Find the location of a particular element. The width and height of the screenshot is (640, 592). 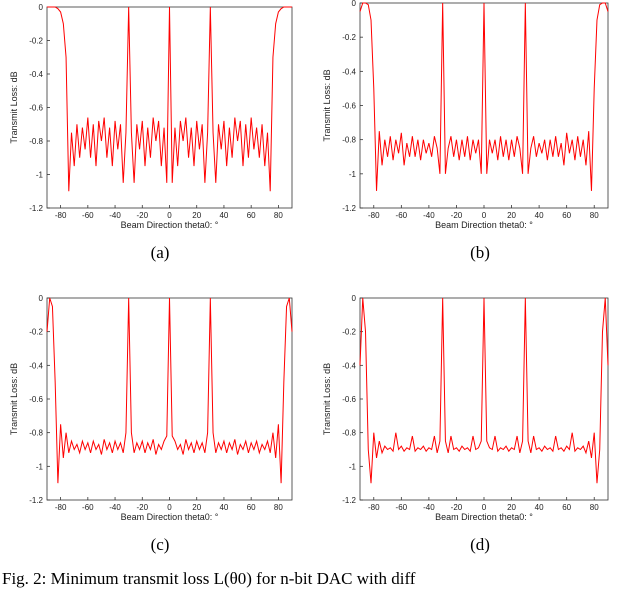

subfigure-label: (d) is located at coordinates (480, 544).